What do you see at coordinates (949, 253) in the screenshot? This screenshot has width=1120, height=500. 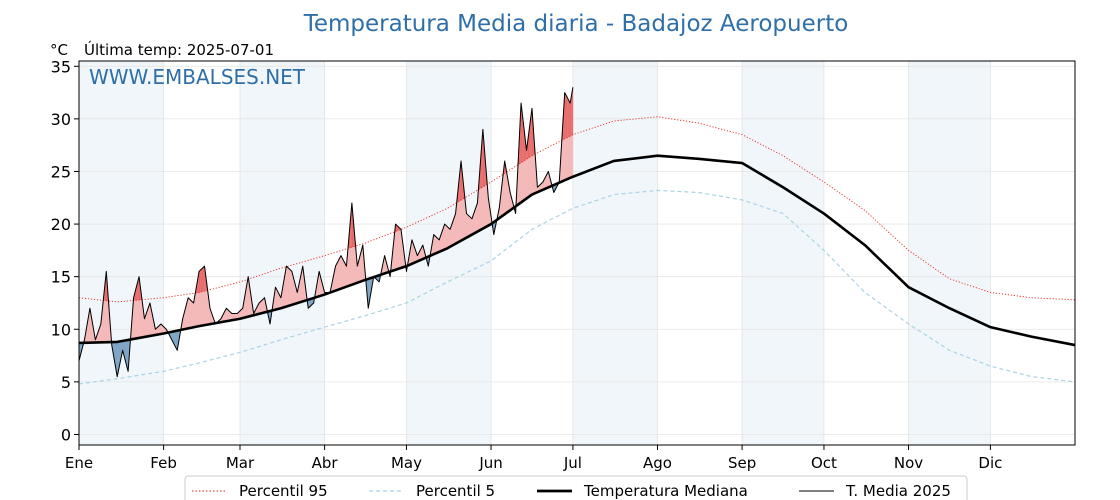 I see `month-band-nov` at bounding box center [949, 253].